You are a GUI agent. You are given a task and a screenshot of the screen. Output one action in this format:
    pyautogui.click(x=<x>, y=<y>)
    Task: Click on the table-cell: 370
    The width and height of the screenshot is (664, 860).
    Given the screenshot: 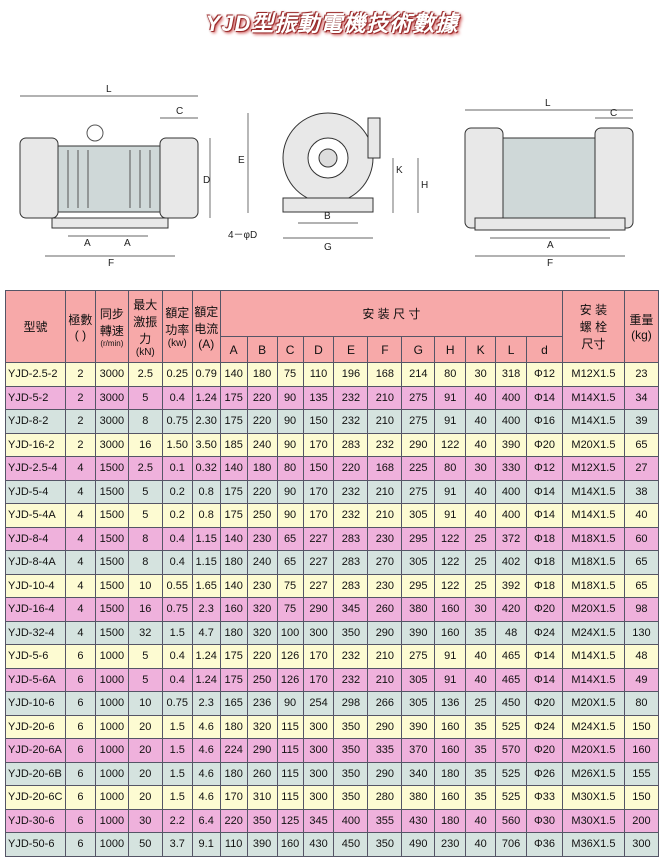 What is the action you would take?
    pyautogui.click(x=418, y=750)
    